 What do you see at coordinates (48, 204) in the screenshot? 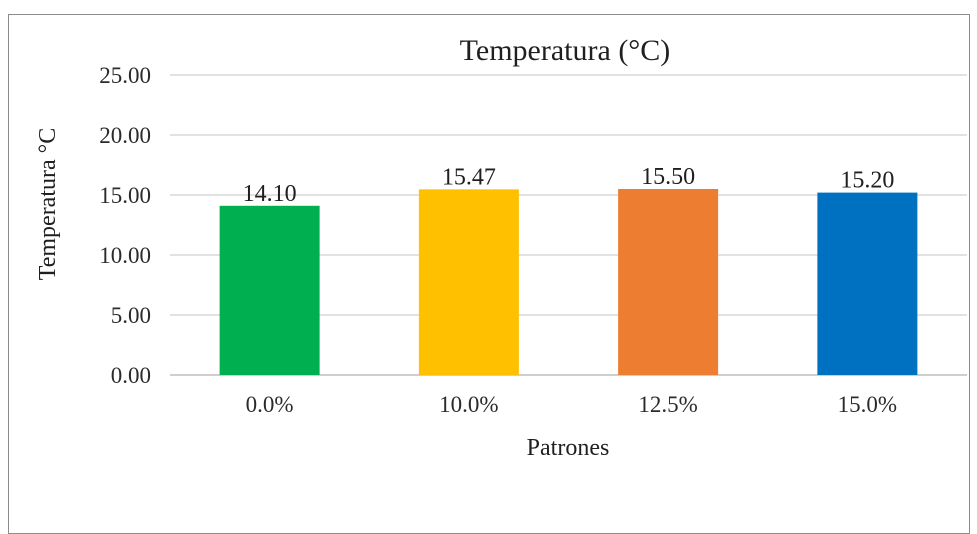
I see `y-axis-label: Temperatura °C` at bounding box center [48, 204].